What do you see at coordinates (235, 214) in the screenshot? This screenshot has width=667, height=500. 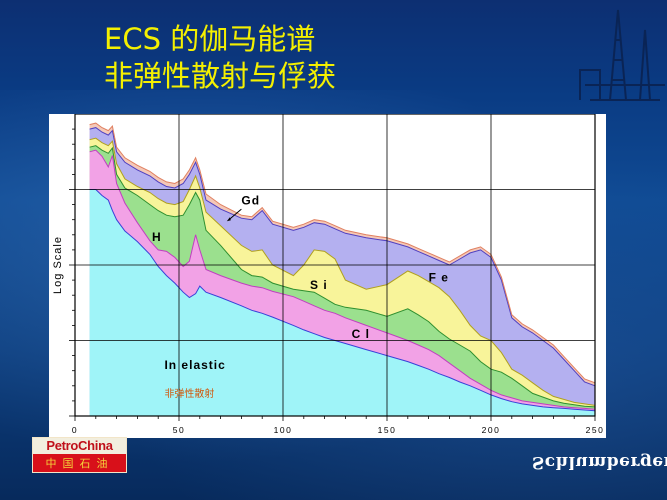 I see `gd-arrow-line` at bounding box center [235, 214].